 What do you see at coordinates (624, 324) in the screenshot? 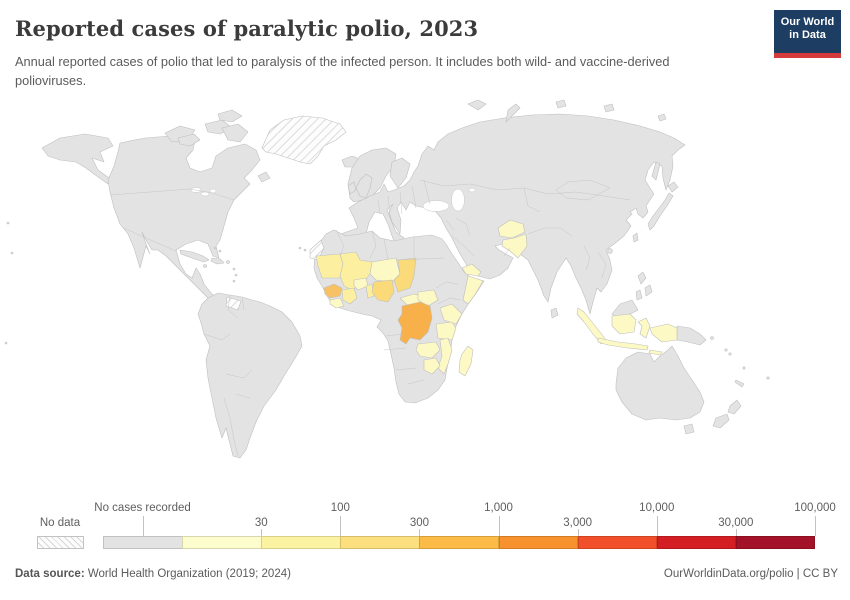
I see `island-kalimantan` at bounding box center [624, 324].